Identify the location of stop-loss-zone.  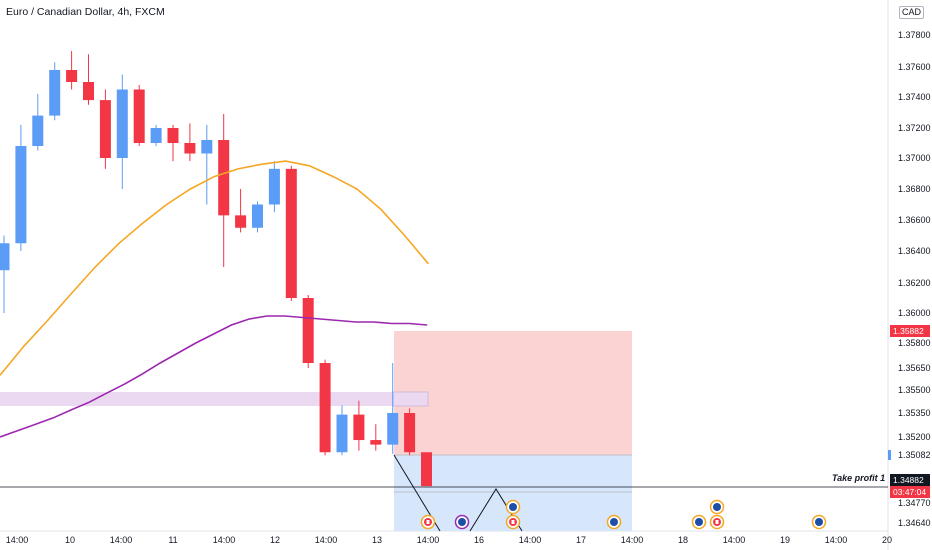
(513, 393).